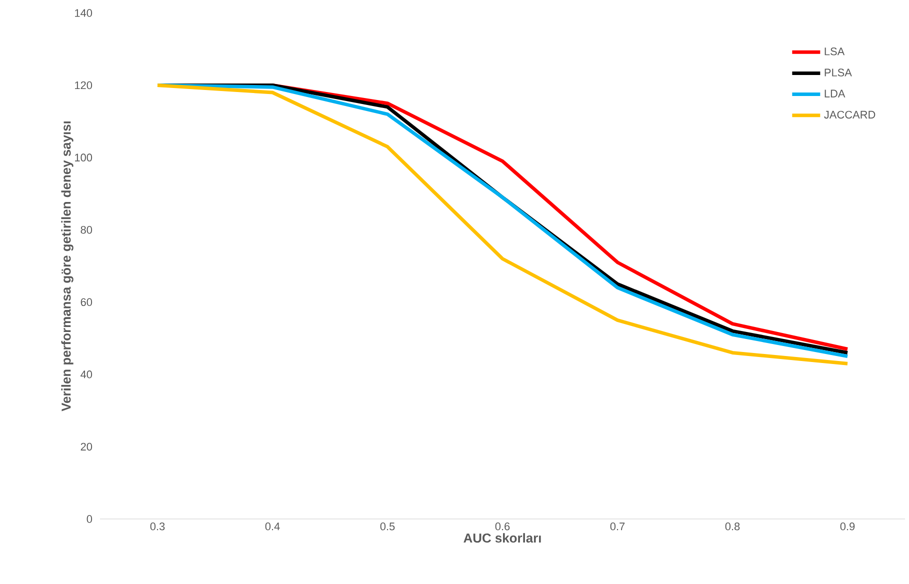 The height and width of the screenshot is (584, 909). I want to click on legend-label: PLSA, so click(838, 72).